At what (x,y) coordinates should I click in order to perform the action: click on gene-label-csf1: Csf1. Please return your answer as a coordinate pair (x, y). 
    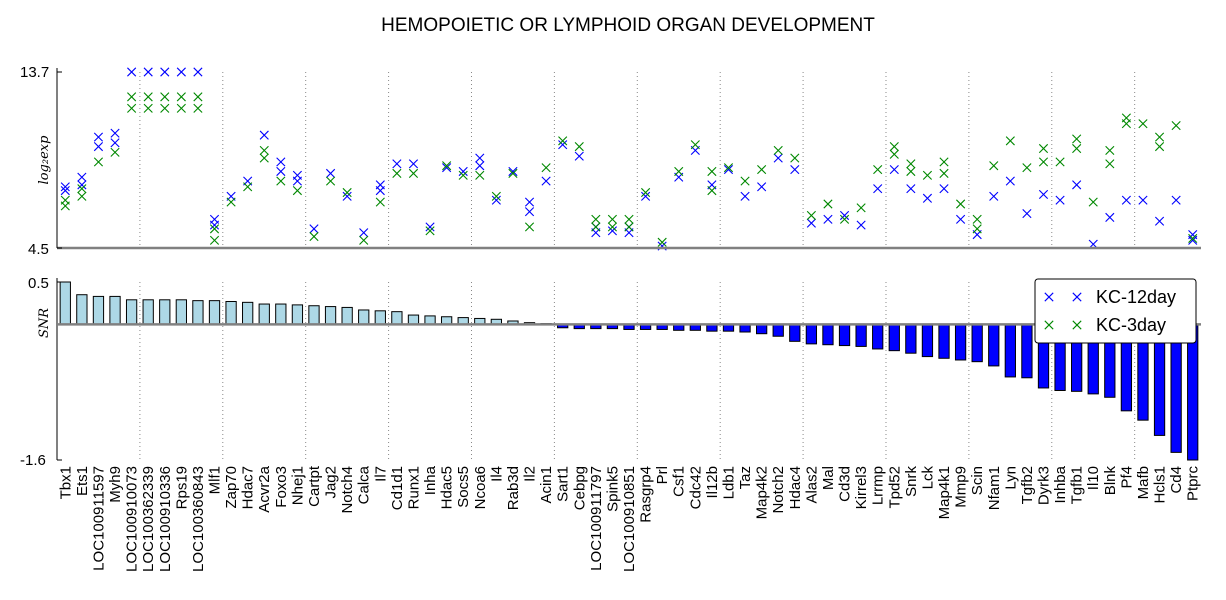
    Looking at the image, I should click on (679, 481).